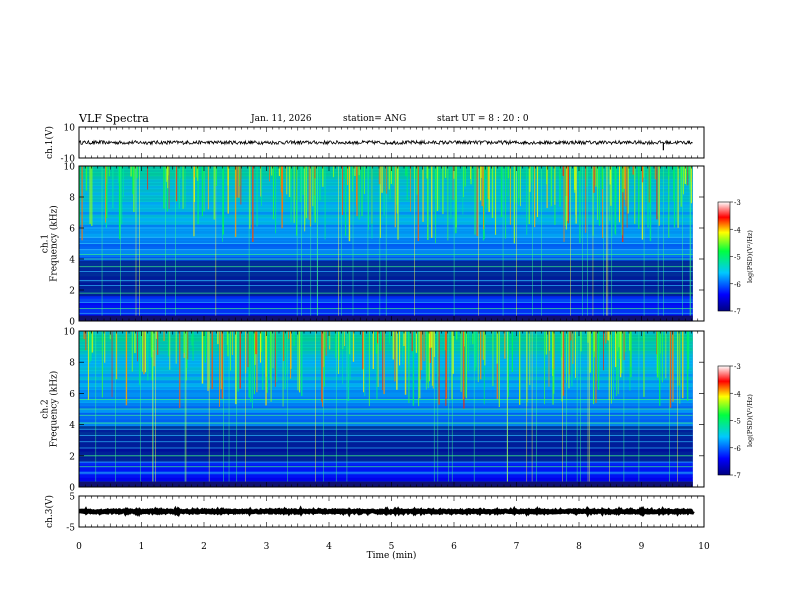 The height and width of the screenshot is (612, 792). I want to click on x-tick-label: 7, so click(517, 547).